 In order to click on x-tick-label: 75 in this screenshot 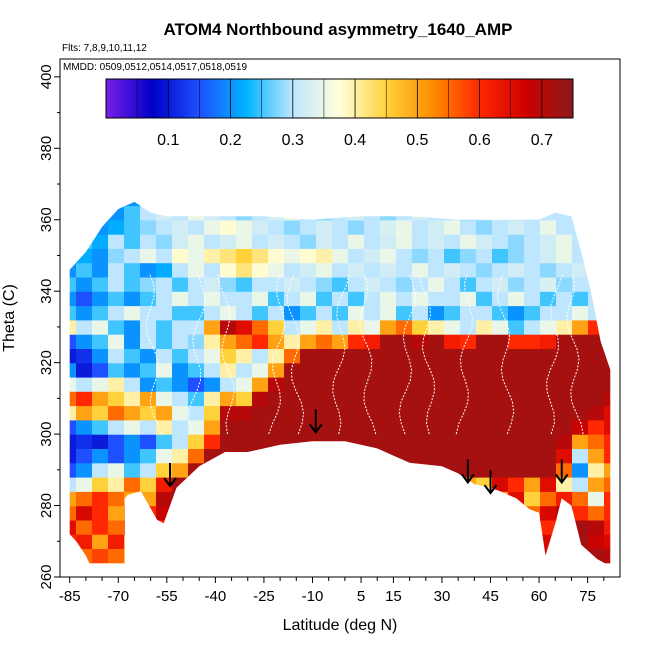, I will do `click(587, 596)`.